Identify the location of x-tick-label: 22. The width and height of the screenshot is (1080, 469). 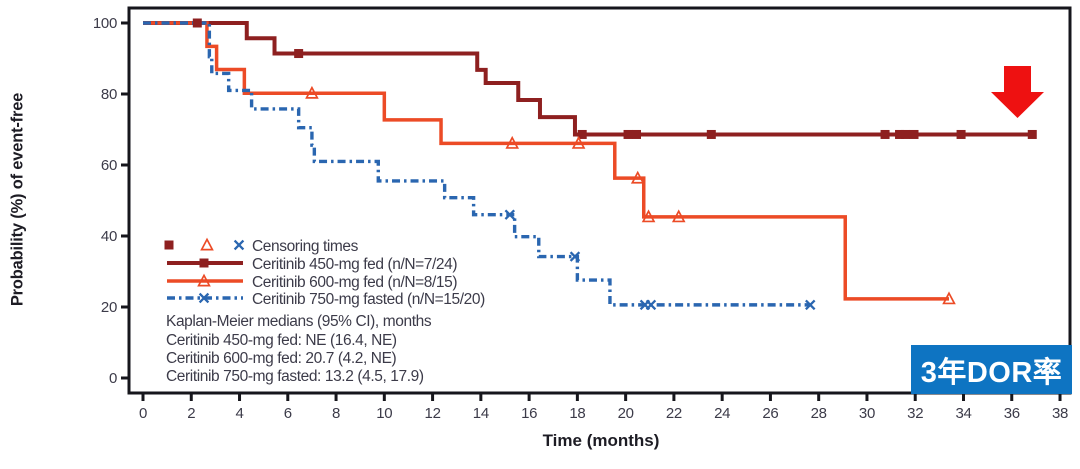
(674, 413).